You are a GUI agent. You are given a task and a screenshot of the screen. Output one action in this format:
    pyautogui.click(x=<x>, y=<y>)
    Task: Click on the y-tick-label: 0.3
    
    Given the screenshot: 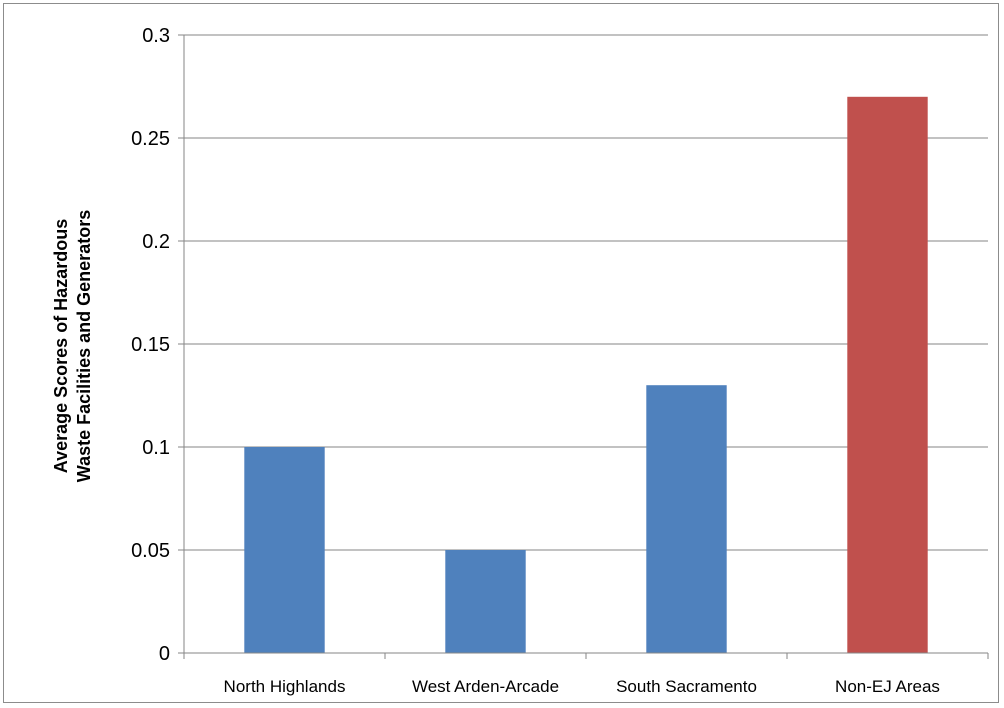 What is the action you would take?
    pyautogui.click(x=156, y=36)
    